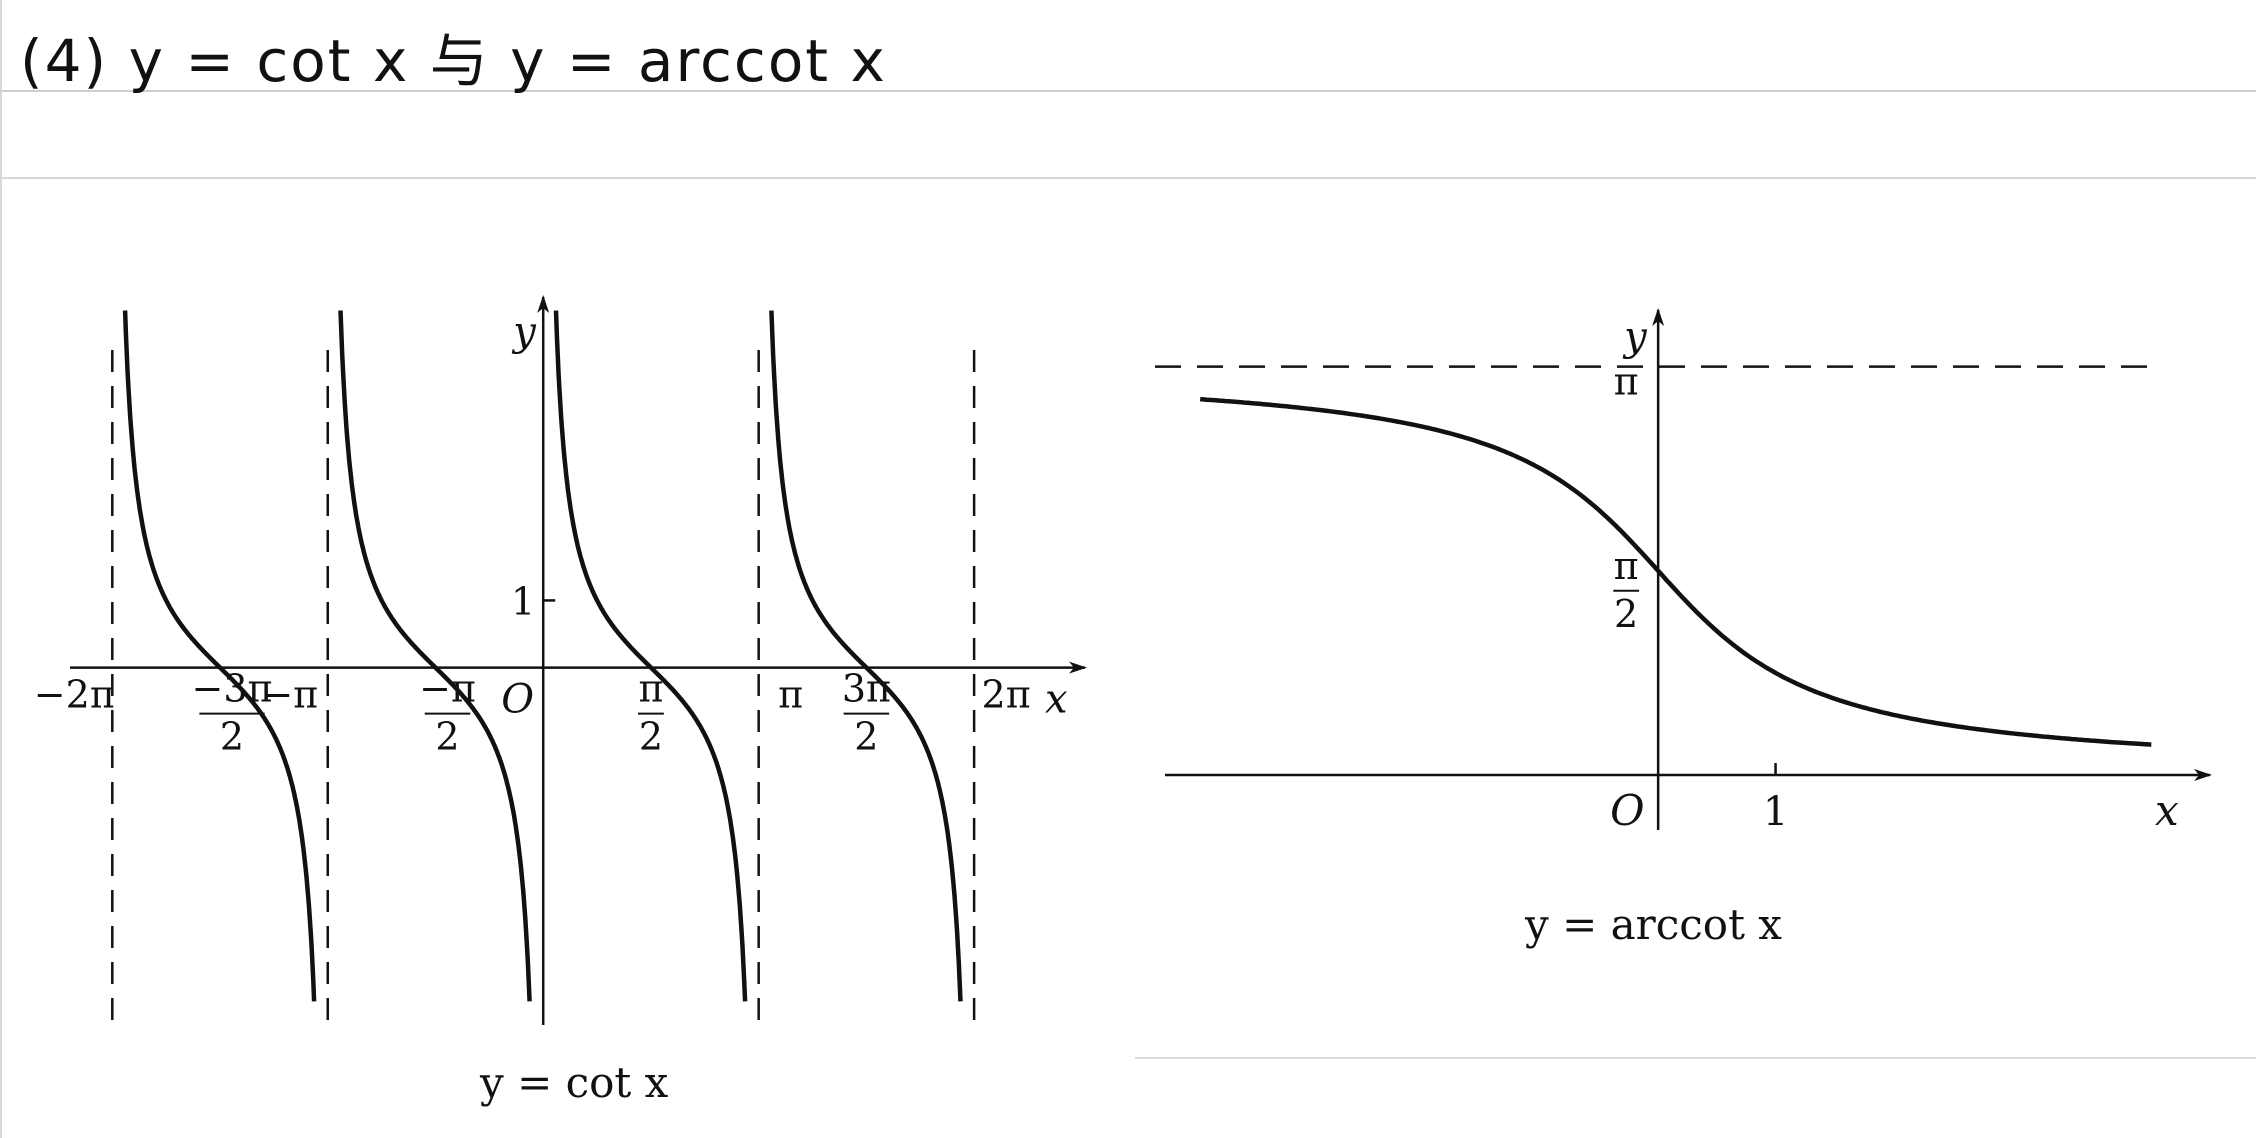  I want to click on arccot-x-axis-label: x, so click(2167, 810).